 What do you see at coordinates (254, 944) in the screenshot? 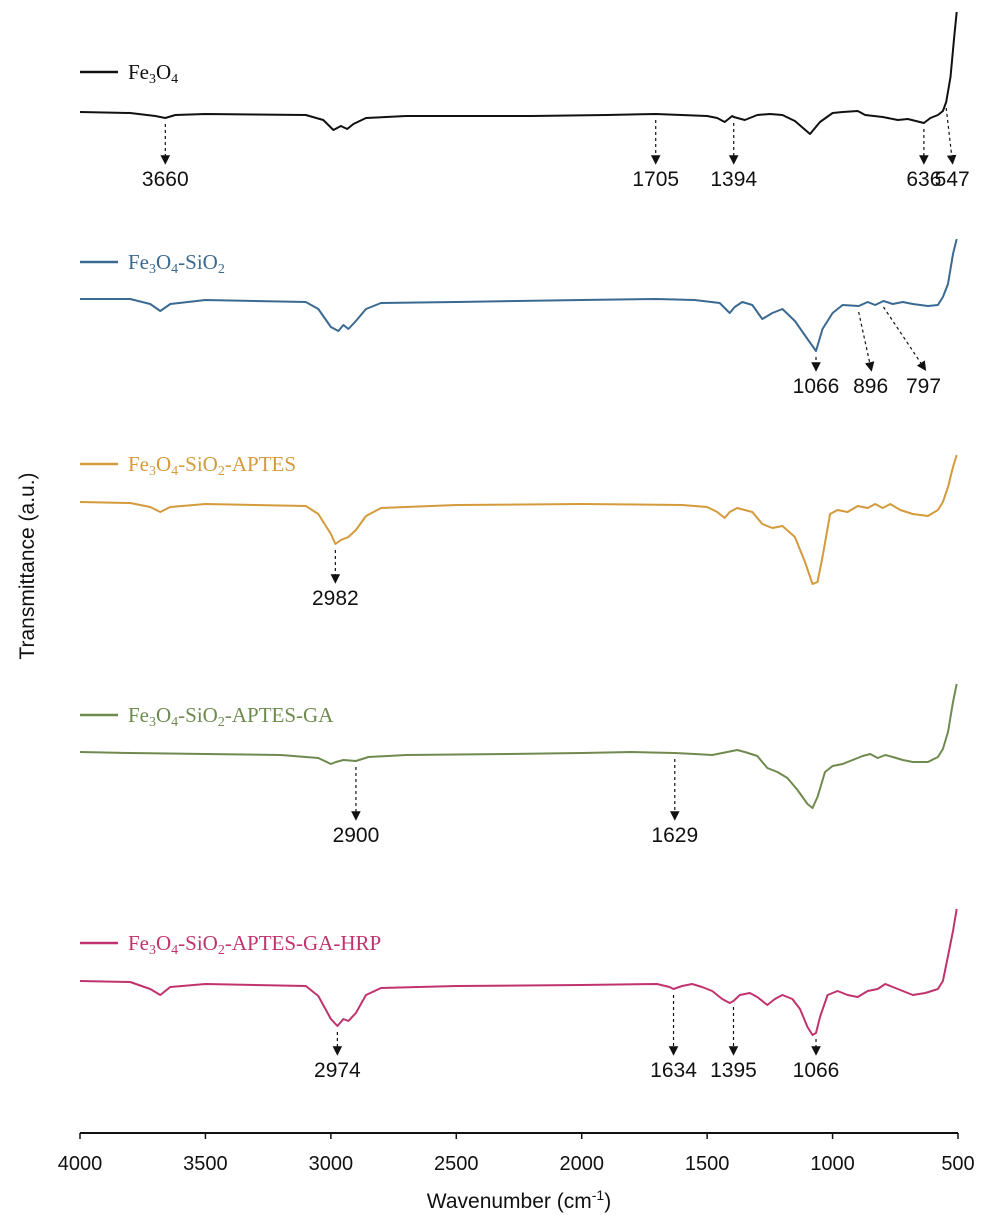
I see `legend-label-5: Fe3O4-SiO2-APTES-GA-HRP` at bounding box center [254, 944].